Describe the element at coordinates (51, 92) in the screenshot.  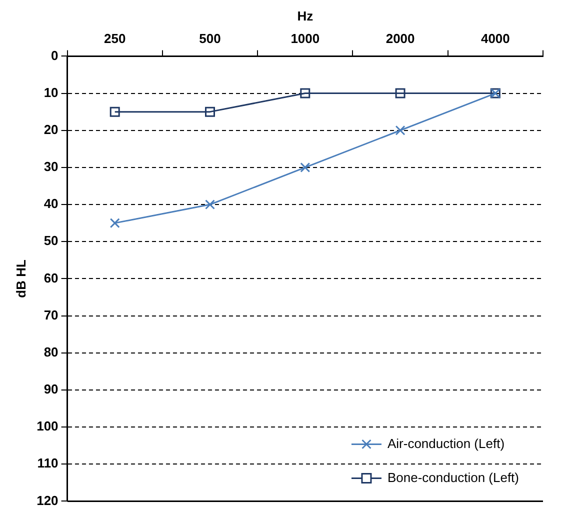
I see `y-tick-label: 10` at that location.